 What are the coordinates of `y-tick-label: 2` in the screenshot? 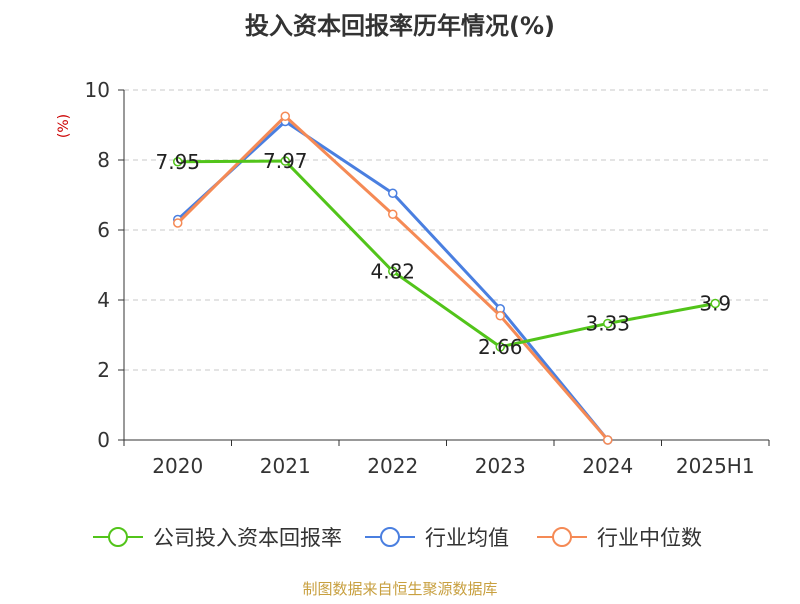 It's located at (103, 370).